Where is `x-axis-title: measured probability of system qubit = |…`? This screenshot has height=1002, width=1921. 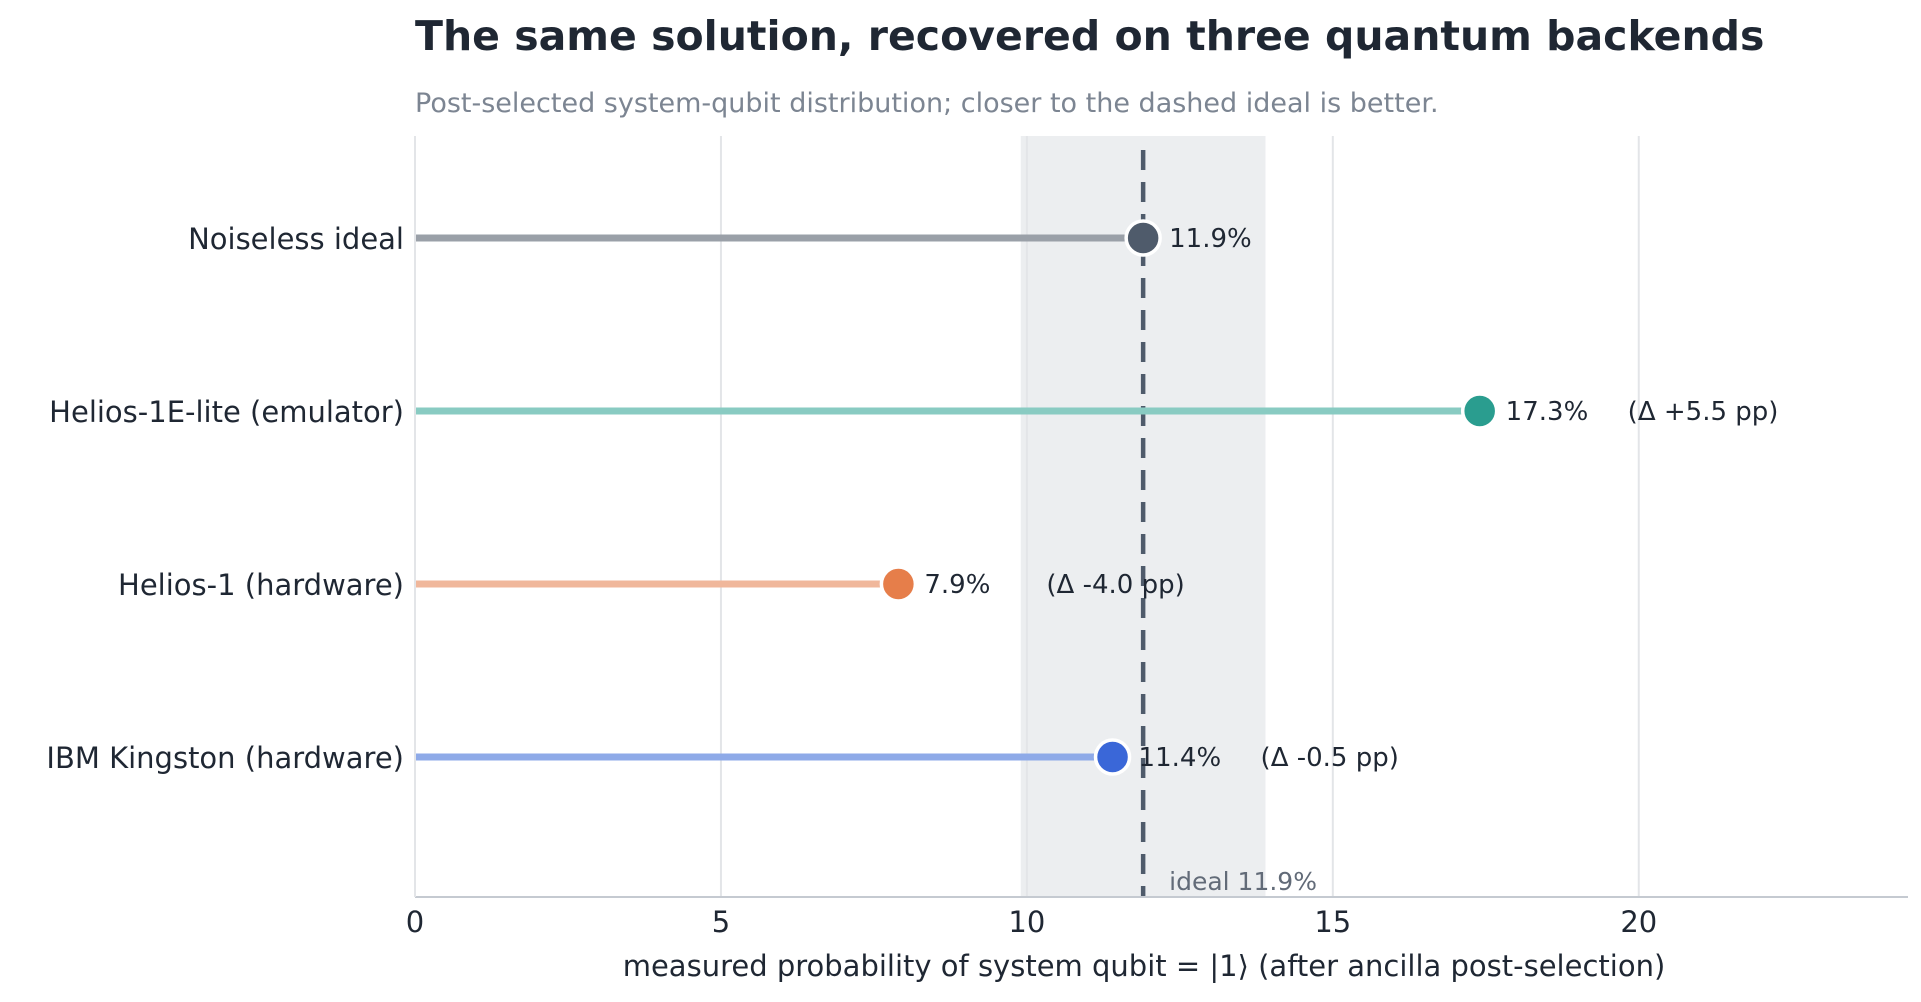
x-axis-title: measured probability of system qubit = |… is located at coordinates (1144, 966).